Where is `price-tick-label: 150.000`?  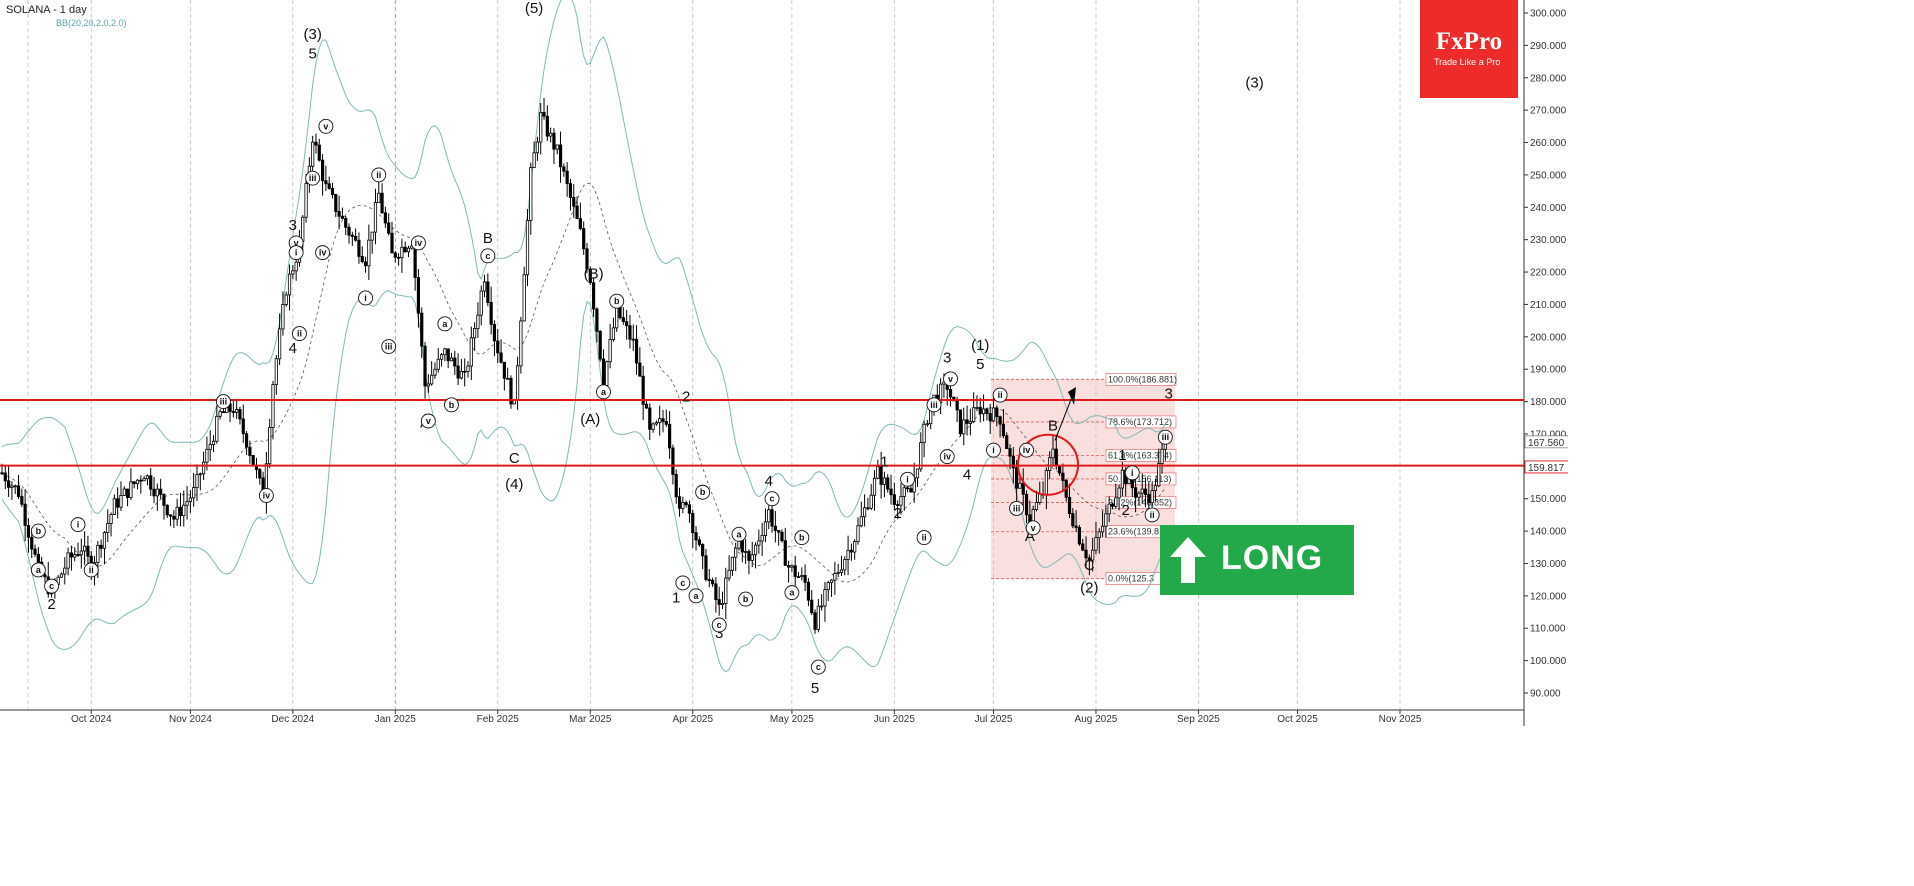
price-tick-label: 150.000 is located at coordinates (1548, 499).